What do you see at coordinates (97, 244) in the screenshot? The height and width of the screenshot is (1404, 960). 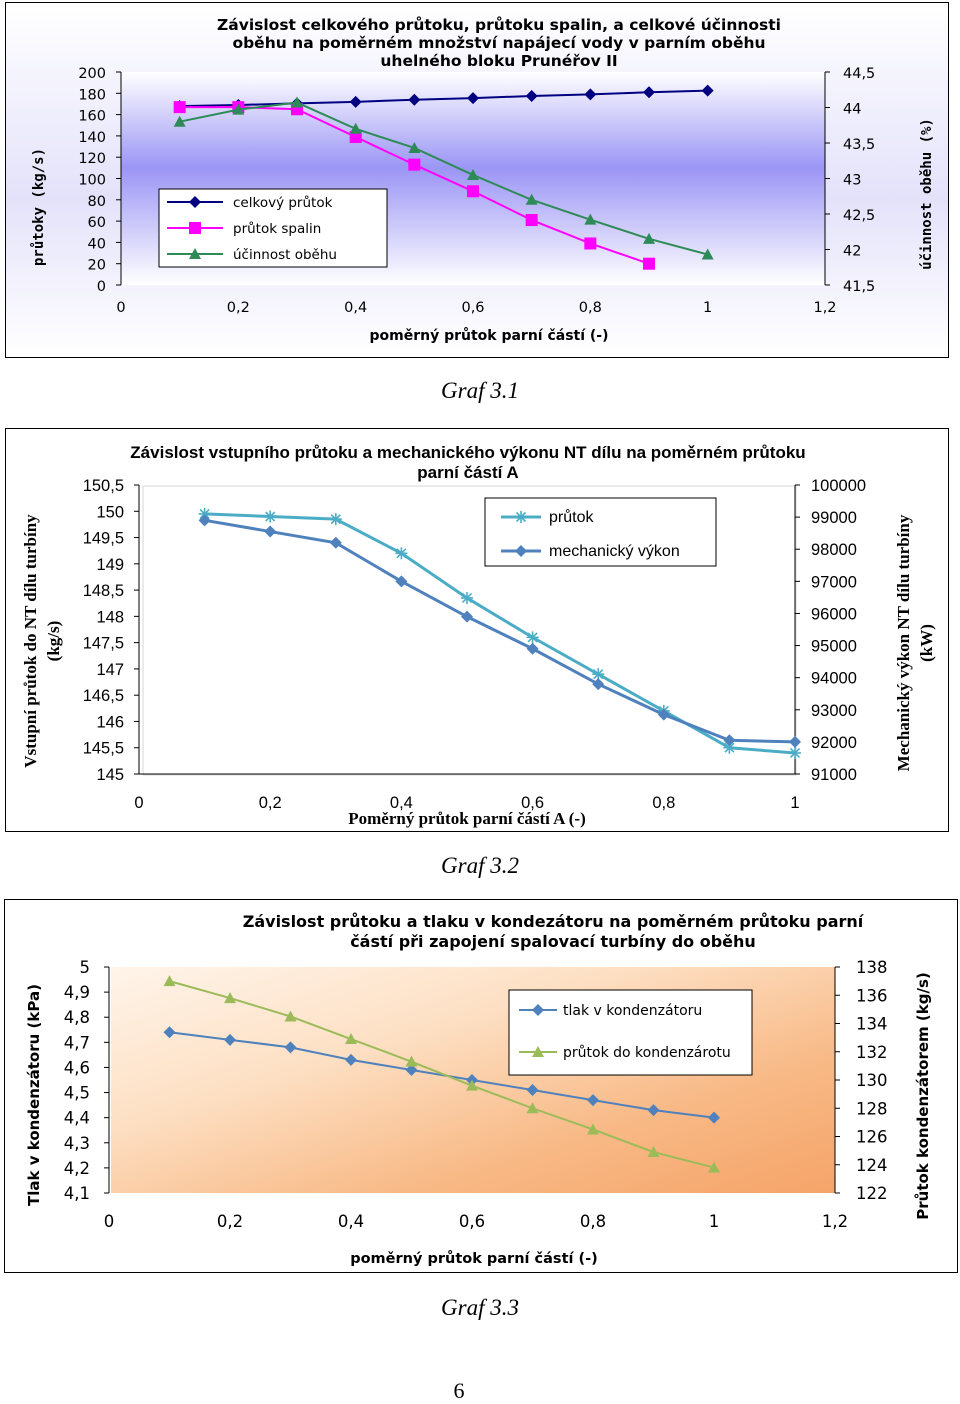 I see `chart-1-y-tick-label: 40` at bounding box center [97, 244].